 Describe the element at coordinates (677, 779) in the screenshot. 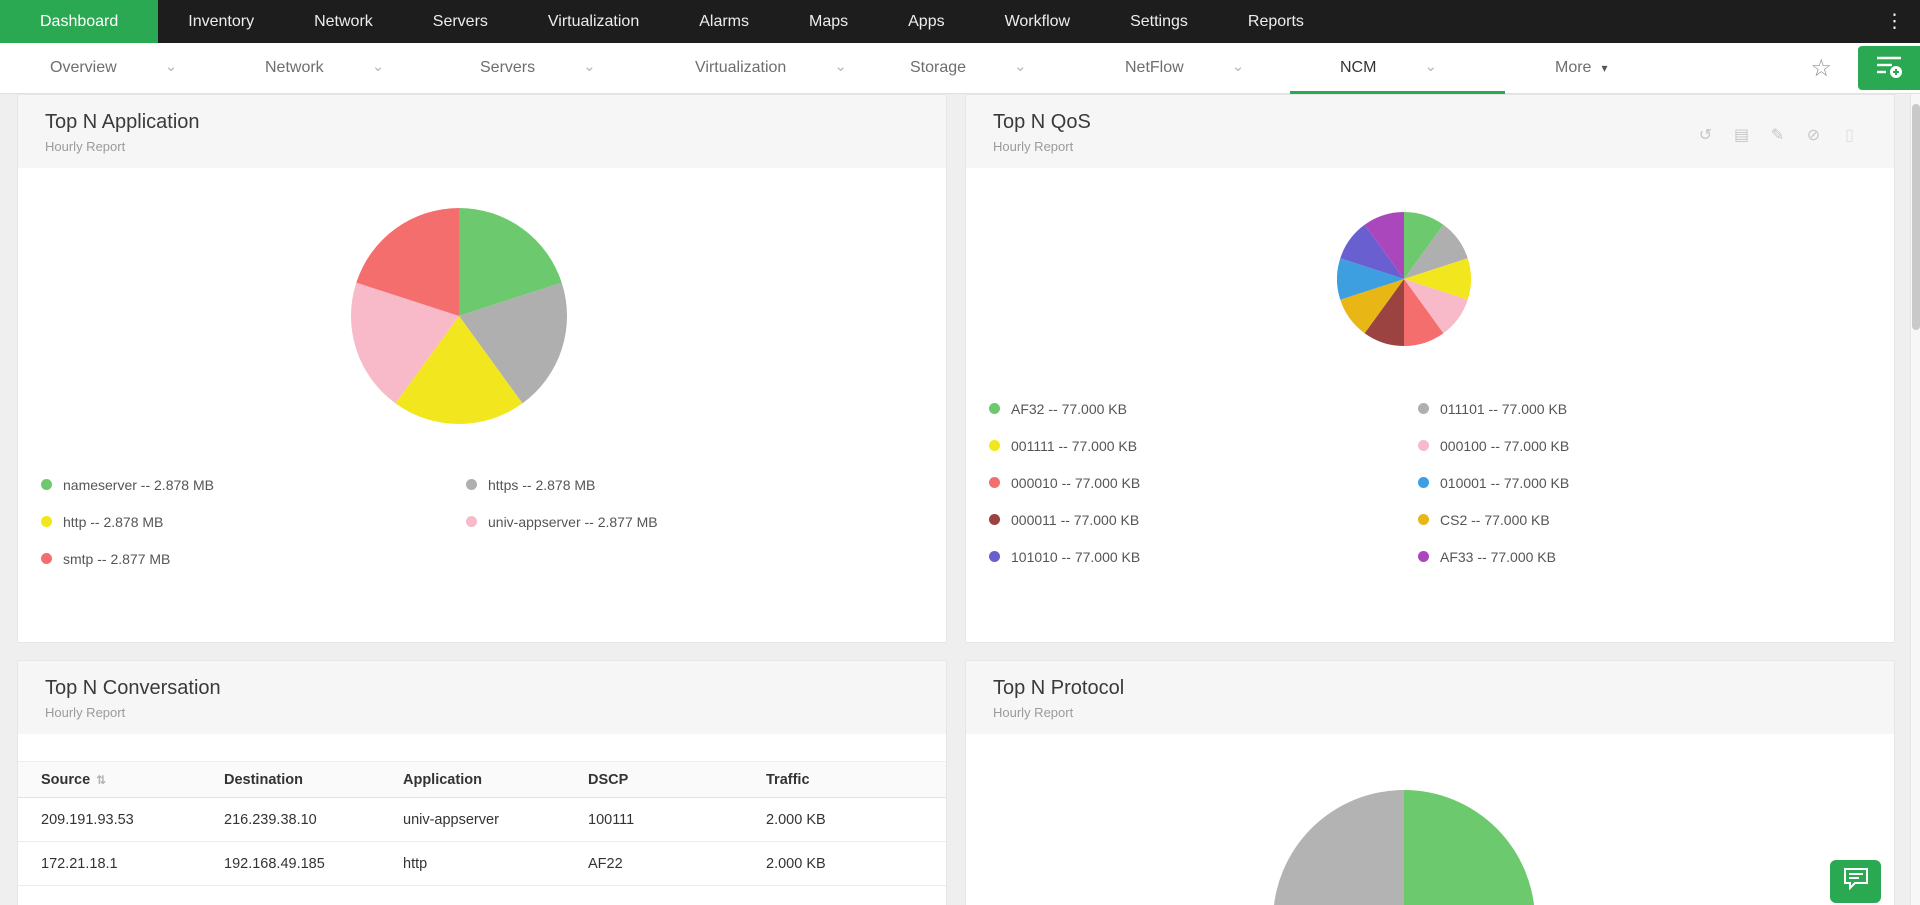

I see `column-header-dscp: DSCP` at that location.